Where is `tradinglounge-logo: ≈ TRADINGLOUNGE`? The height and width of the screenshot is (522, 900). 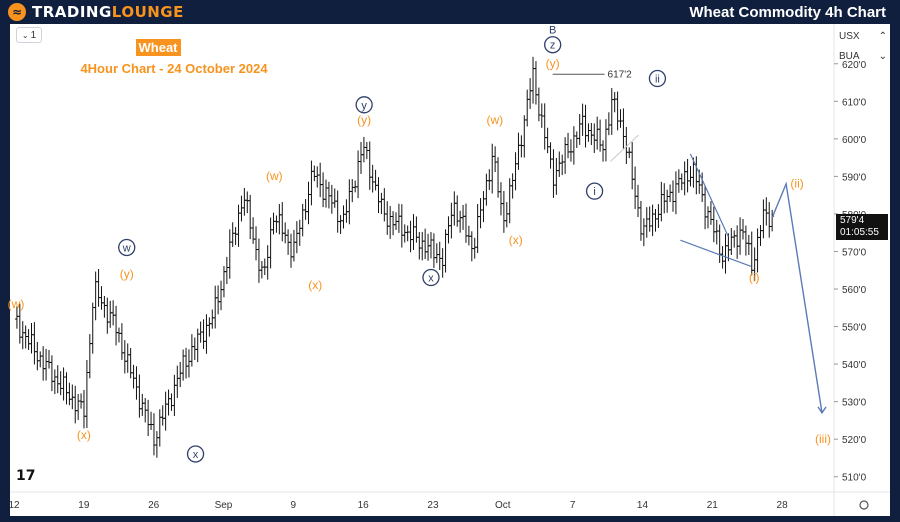 tradinglounge-logo: ≈ TRADINGLOUNGE is located at coordinates (96, 12).